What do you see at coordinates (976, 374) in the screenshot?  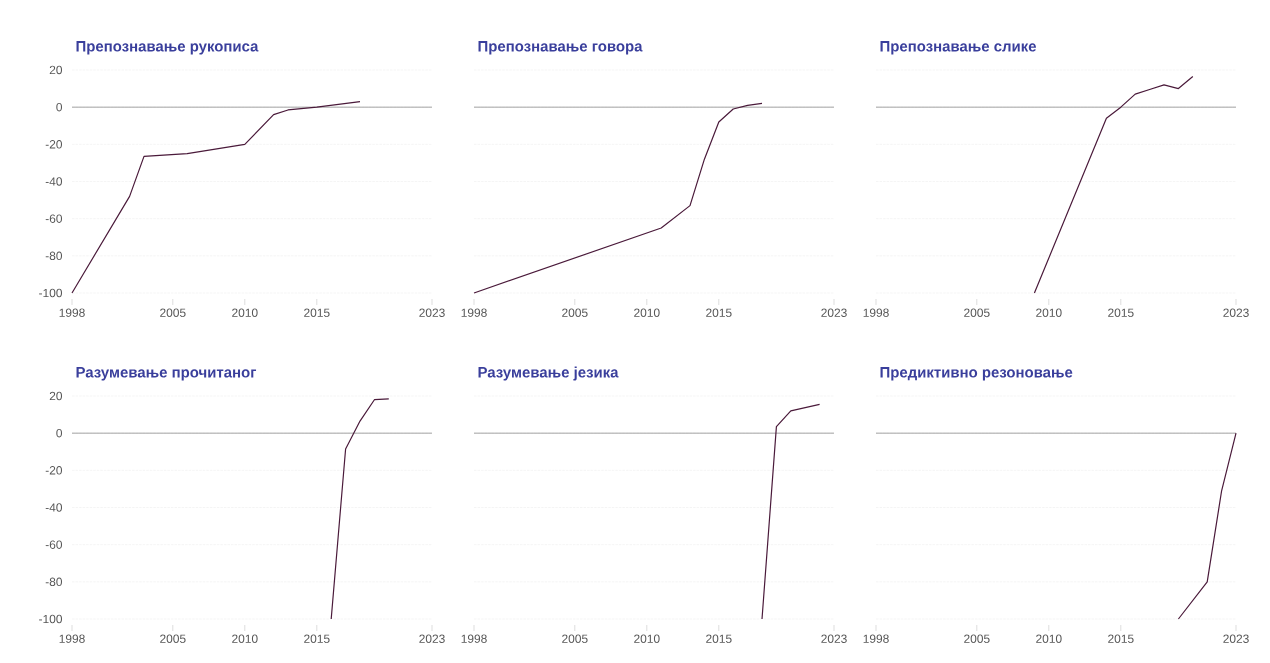 I see `chart-title: Предиктивно резоновање` at bounding box center [976, 374].